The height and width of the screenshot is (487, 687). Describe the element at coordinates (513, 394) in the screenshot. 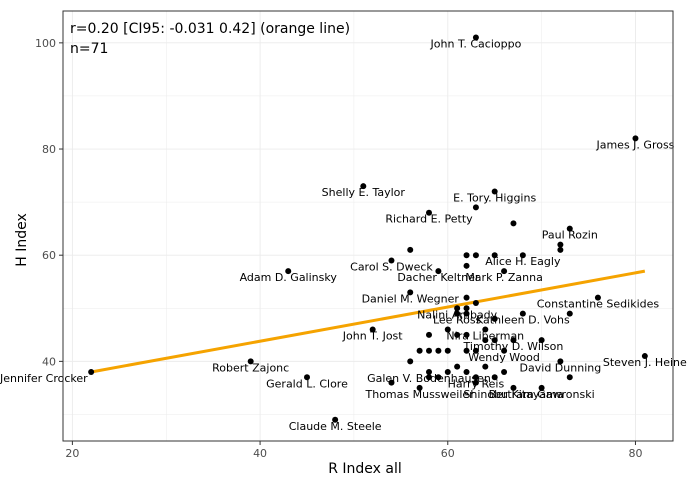

I see `point-label: Shinobu Kitayama` at that location.